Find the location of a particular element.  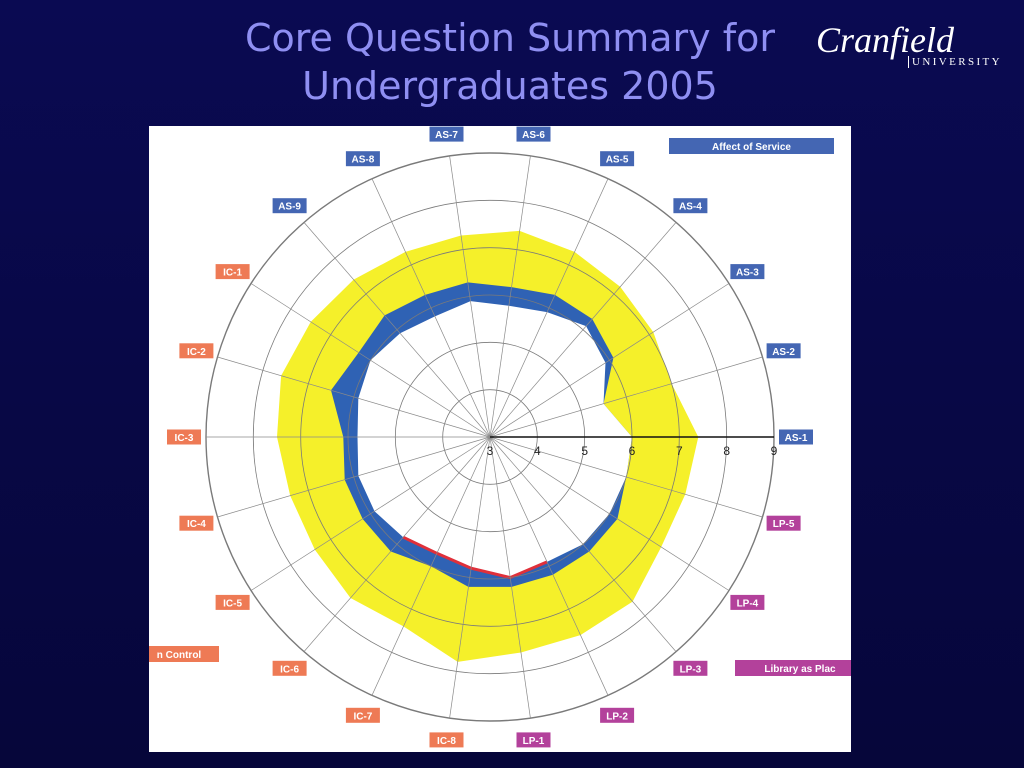

legend-label-AS: Affect of Service is located at coordinates (751, 147).